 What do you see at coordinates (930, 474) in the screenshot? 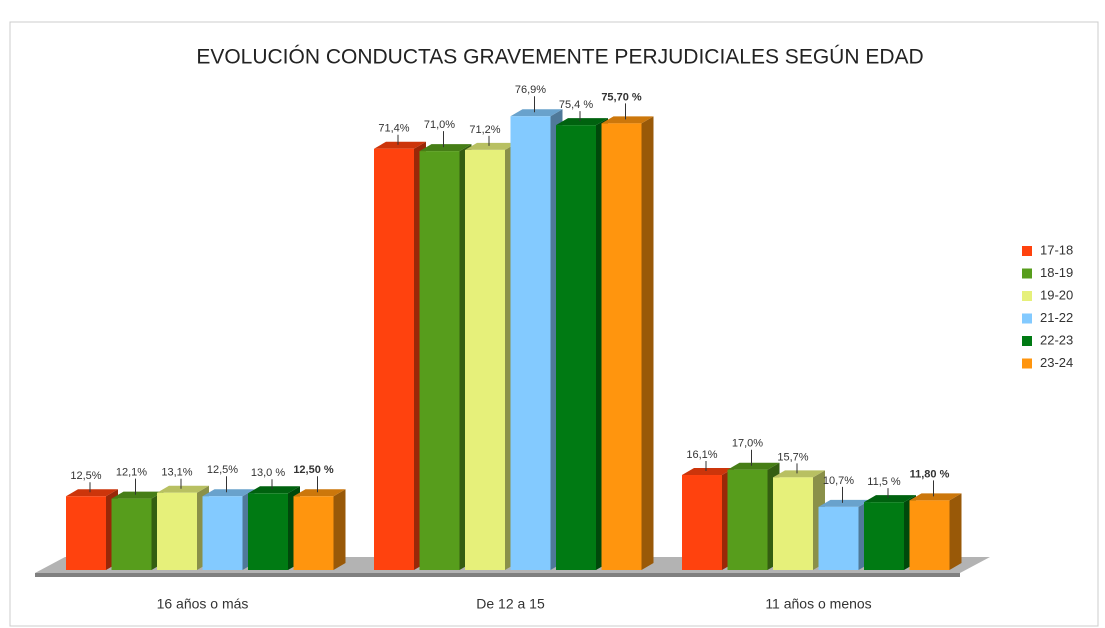
I see `data-label: 11,80 %` at bounding box center [930, 474].